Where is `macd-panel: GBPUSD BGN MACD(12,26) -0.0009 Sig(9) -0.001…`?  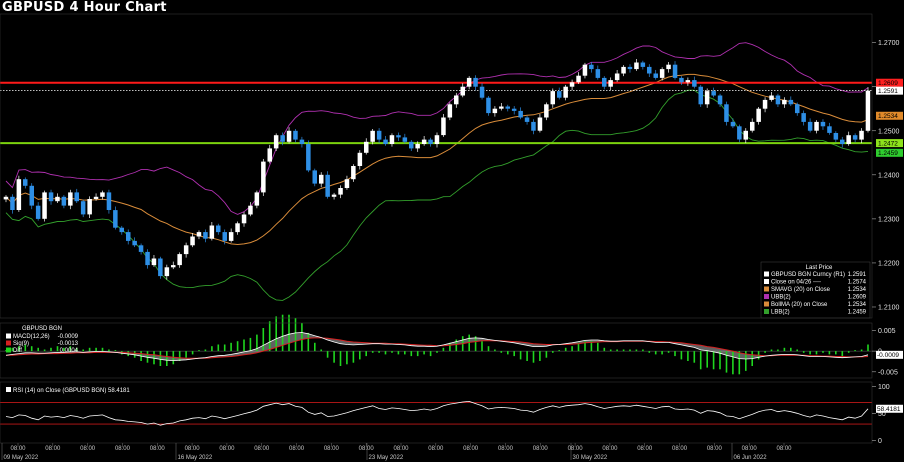
macd-panel: GBPUSD BGN MACD(12,26) -0.0009 Sig(9) -0.001… is located at coordinates (436, 344).